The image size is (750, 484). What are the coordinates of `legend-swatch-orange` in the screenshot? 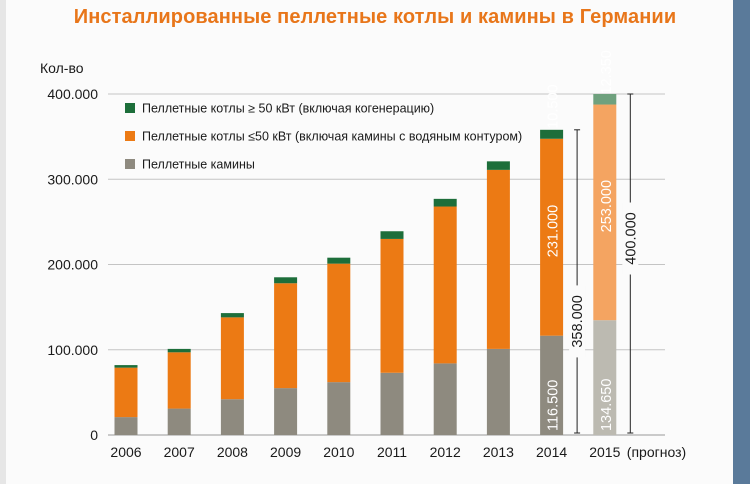 It's located at (130, 136).